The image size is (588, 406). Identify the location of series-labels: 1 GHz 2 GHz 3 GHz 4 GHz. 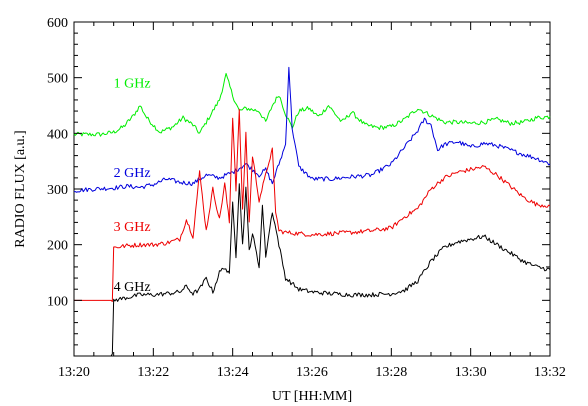
(132, 186).